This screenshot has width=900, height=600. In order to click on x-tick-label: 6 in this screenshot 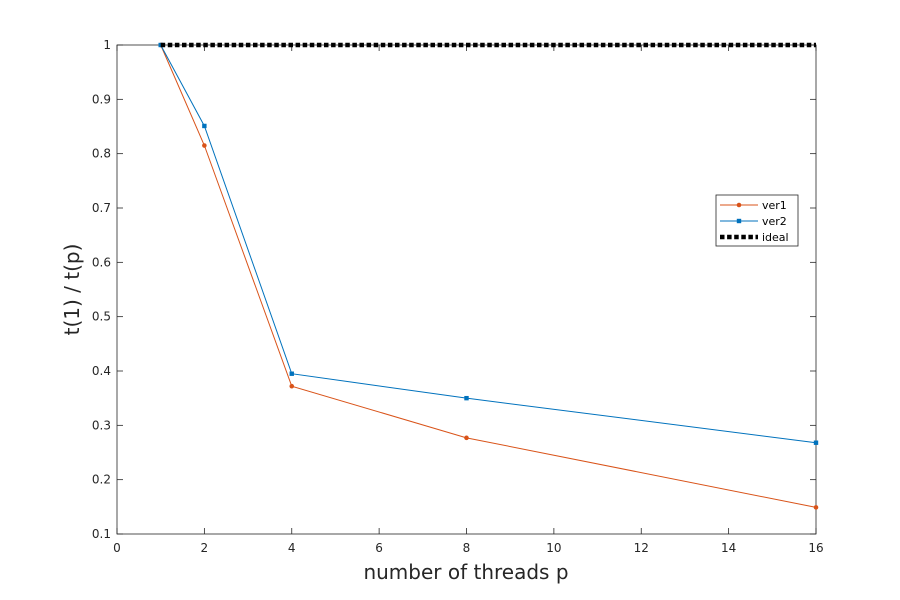, I will do `click(379, 548)`.